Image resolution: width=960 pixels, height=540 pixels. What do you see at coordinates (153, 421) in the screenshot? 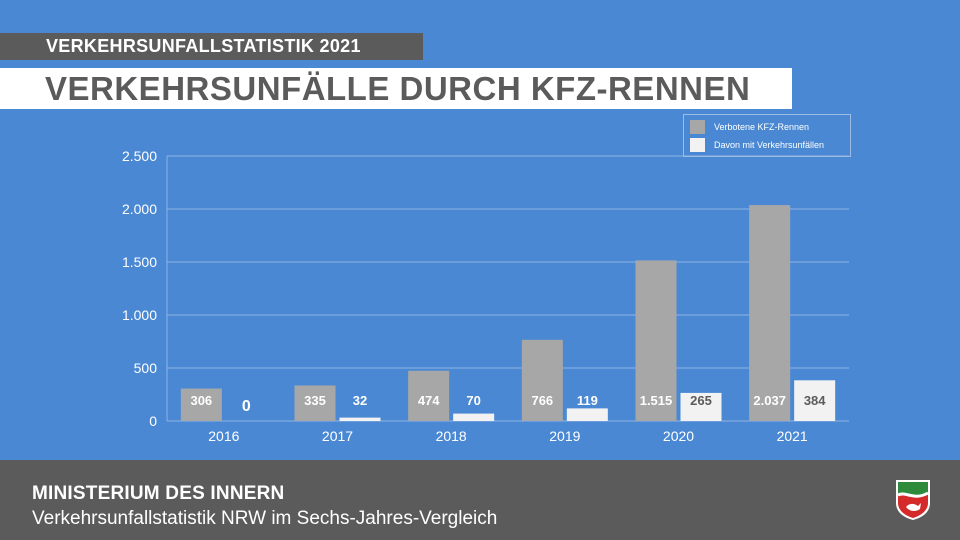
I see `y-tick-label: 0` at bounding box center [153, 421].